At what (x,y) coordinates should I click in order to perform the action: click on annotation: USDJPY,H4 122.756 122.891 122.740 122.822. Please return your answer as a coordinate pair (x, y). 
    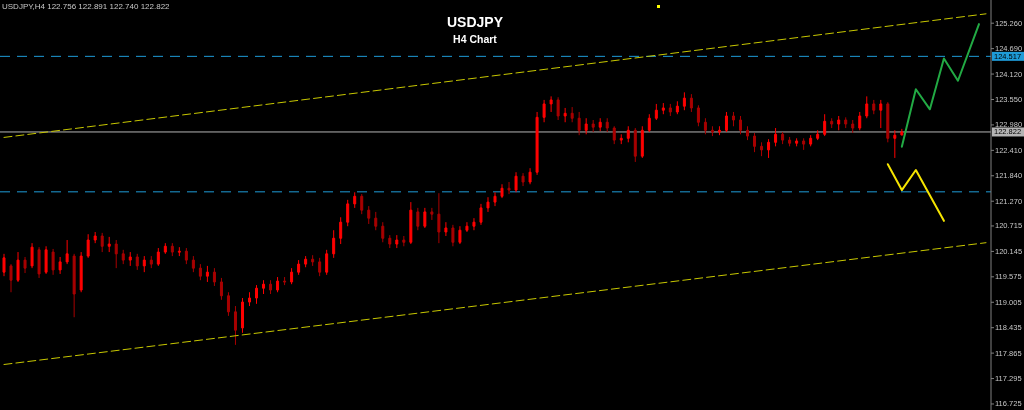
    Looking at the image, I should click on (86, 6).